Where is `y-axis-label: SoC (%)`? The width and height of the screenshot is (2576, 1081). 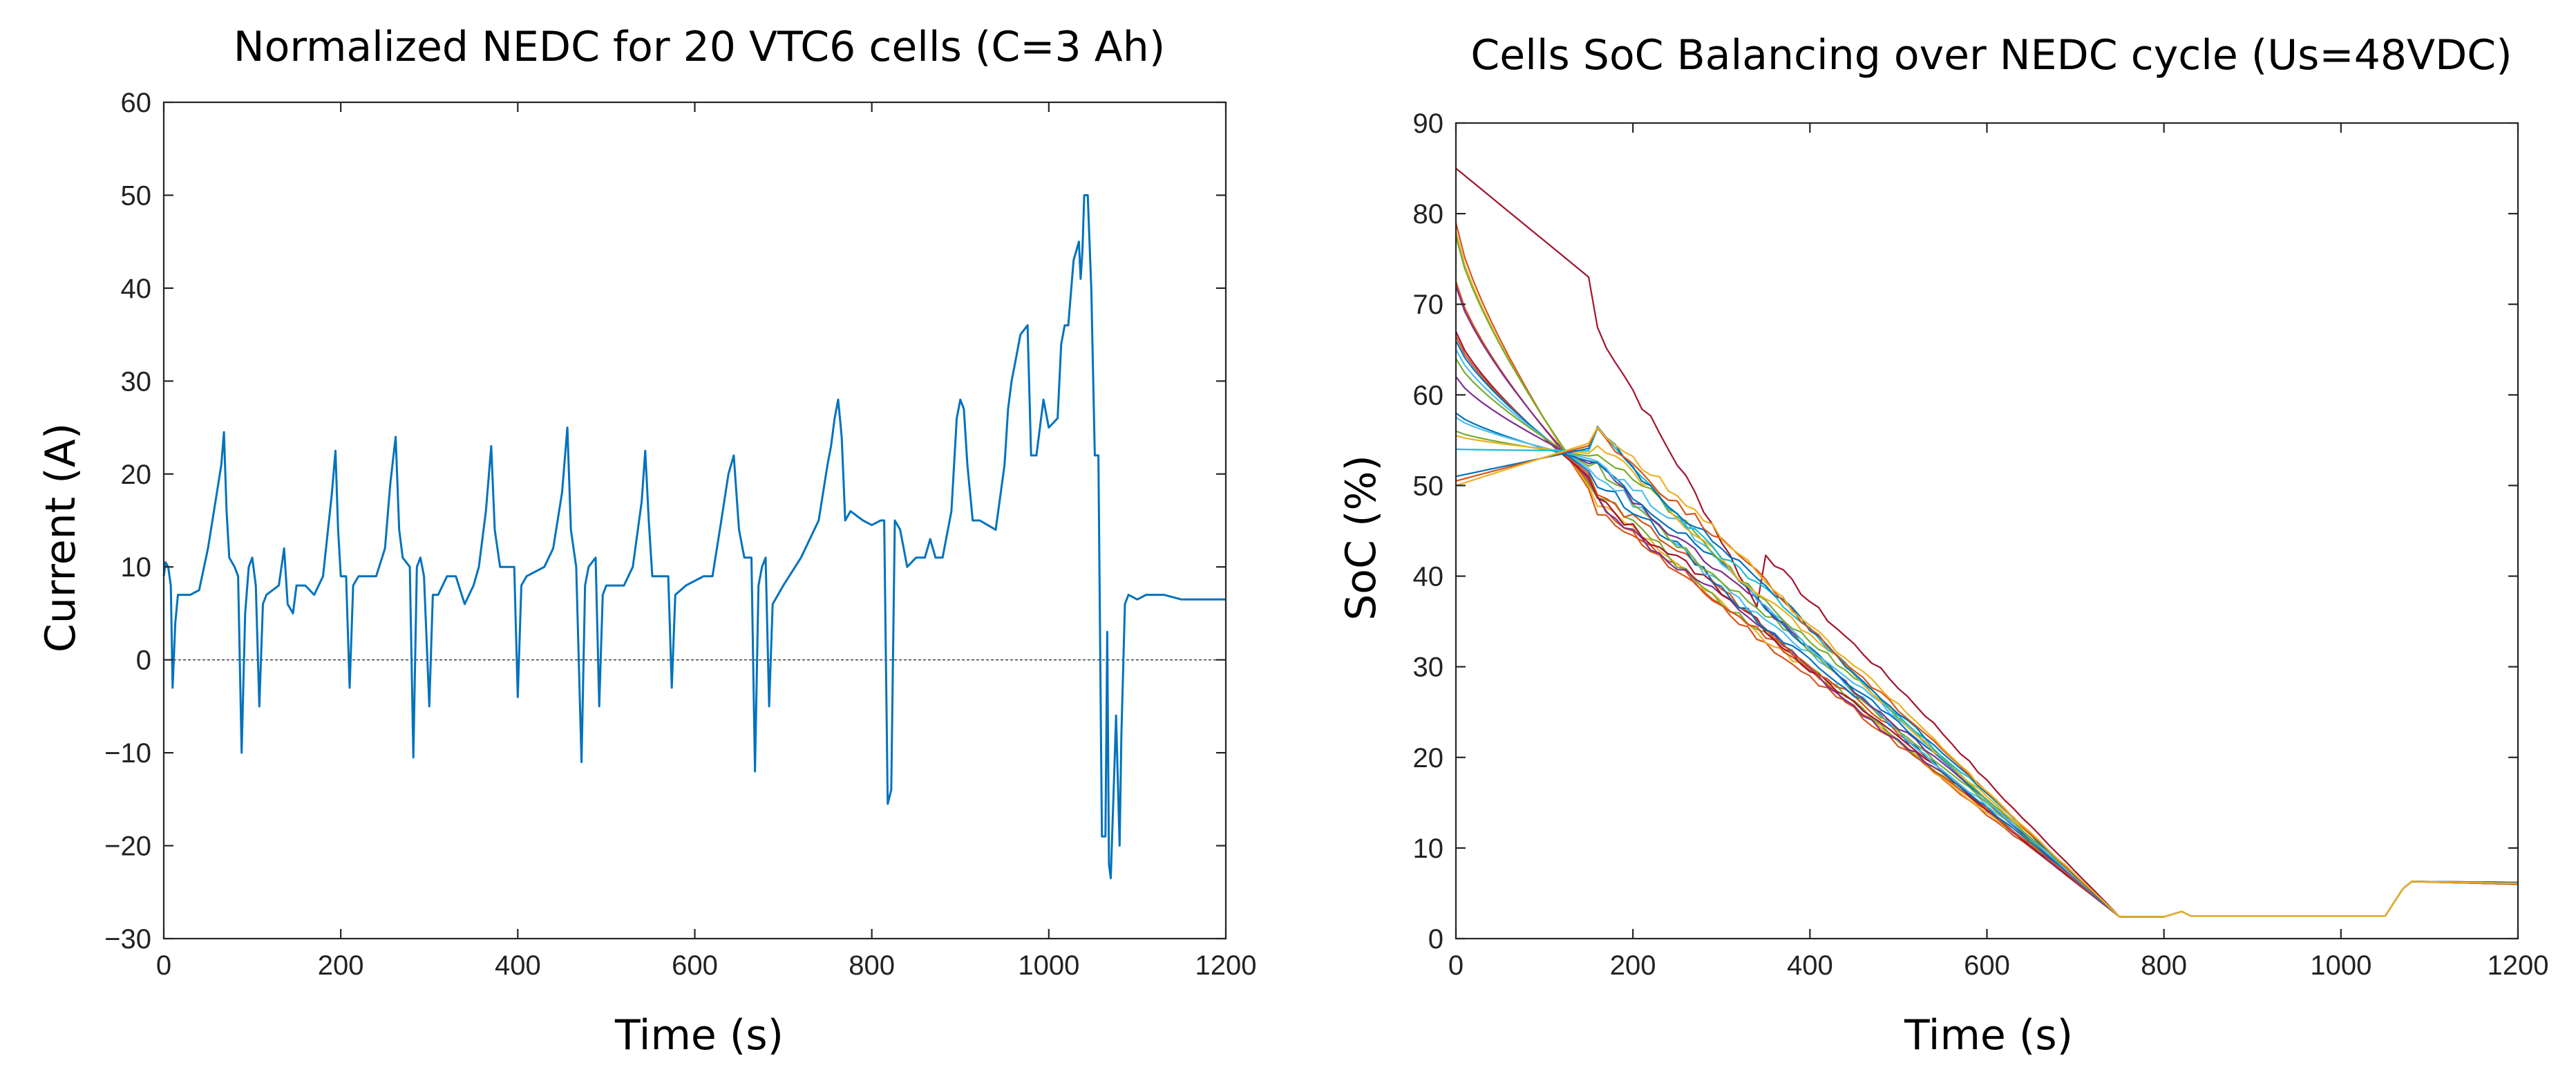
y-axis-label: SoC (%) is located at coordinates (1361, 538).